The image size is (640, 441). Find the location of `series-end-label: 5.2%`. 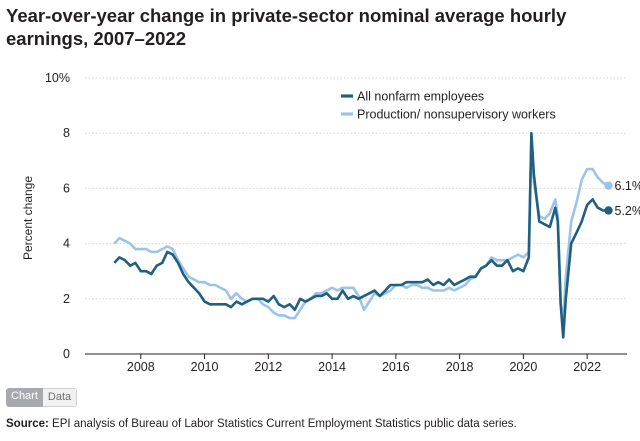

series-end-label: 5.2% is located at coordinates (627, 211).